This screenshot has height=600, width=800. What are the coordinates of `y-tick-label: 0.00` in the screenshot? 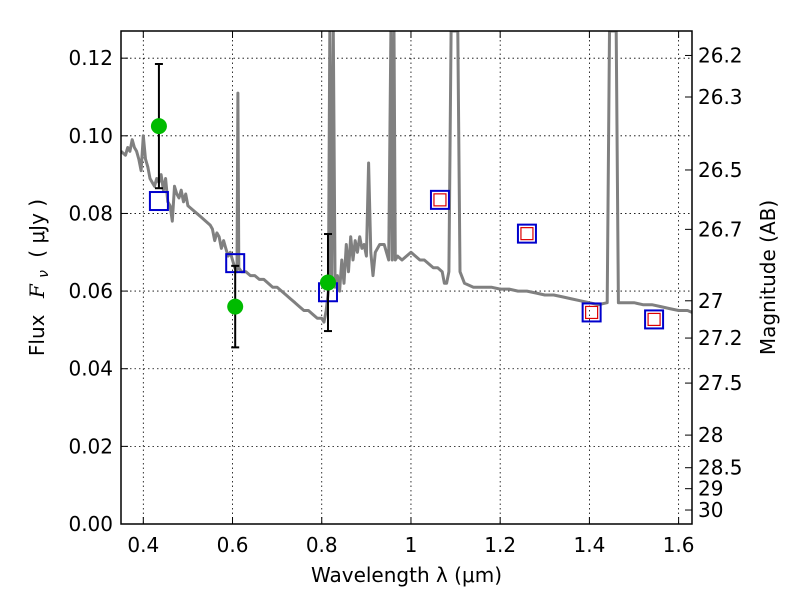 It's located at (90, 524).